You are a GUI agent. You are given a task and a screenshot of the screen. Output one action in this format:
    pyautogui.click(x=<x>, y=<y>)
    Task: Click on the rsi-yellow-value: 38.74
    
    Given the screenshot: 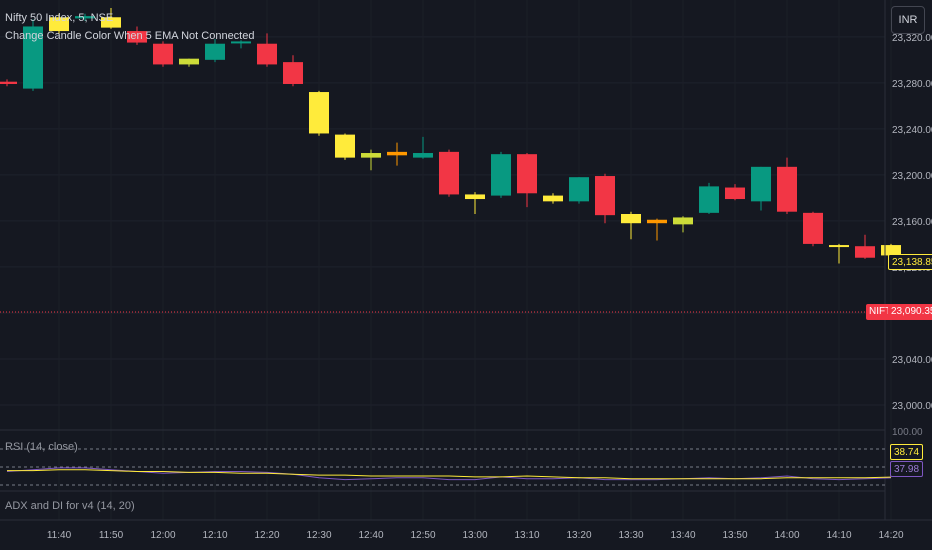 What is the action you would take?
    pyautogui.click(x=907, y=452)
    